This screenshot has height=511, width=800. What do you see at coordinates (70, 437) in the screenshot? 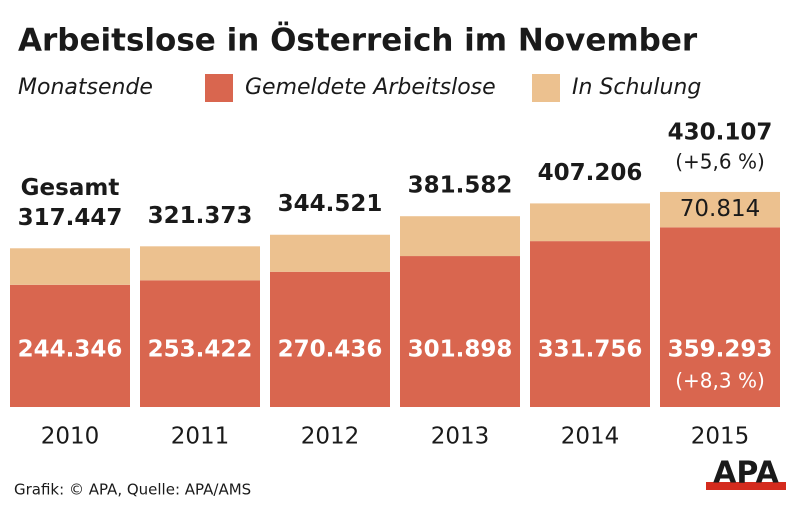
I see `x-tick-label: 2010` at bounding box center [70, 437].